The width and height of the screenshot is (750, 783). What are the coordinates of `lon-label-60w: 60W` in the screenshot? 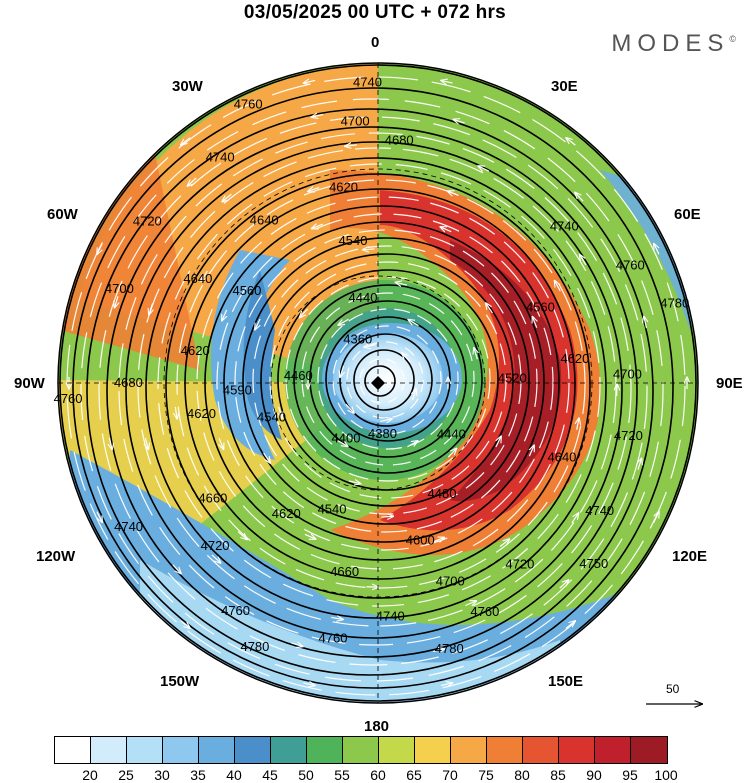 It's located at (62, 214).